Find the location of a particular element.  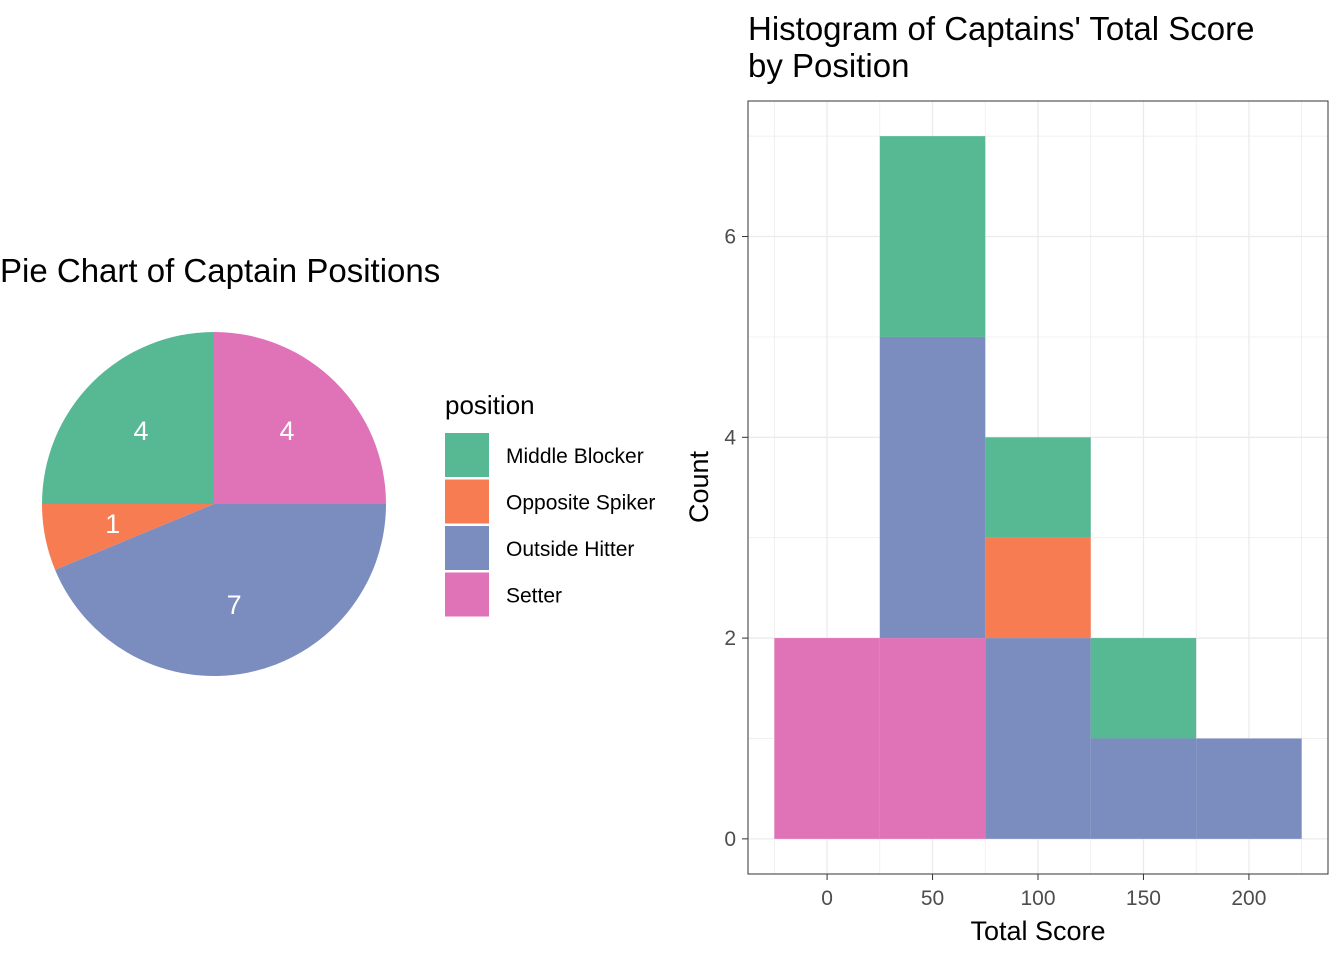

y-tick-label: 6 is located at coordinates (730, 237).